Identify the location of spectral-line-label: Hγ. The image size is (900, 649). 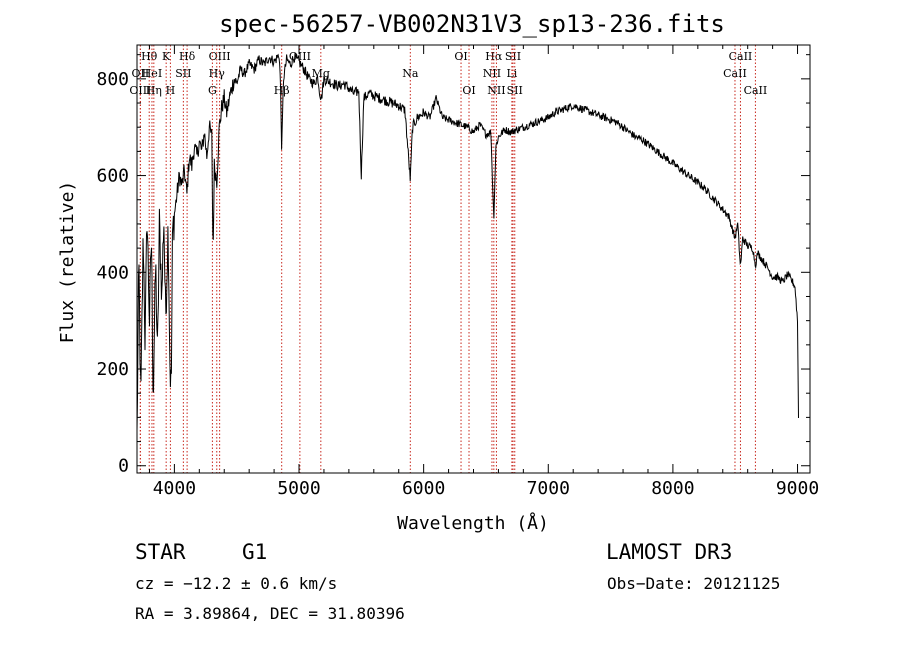
(217, 73).